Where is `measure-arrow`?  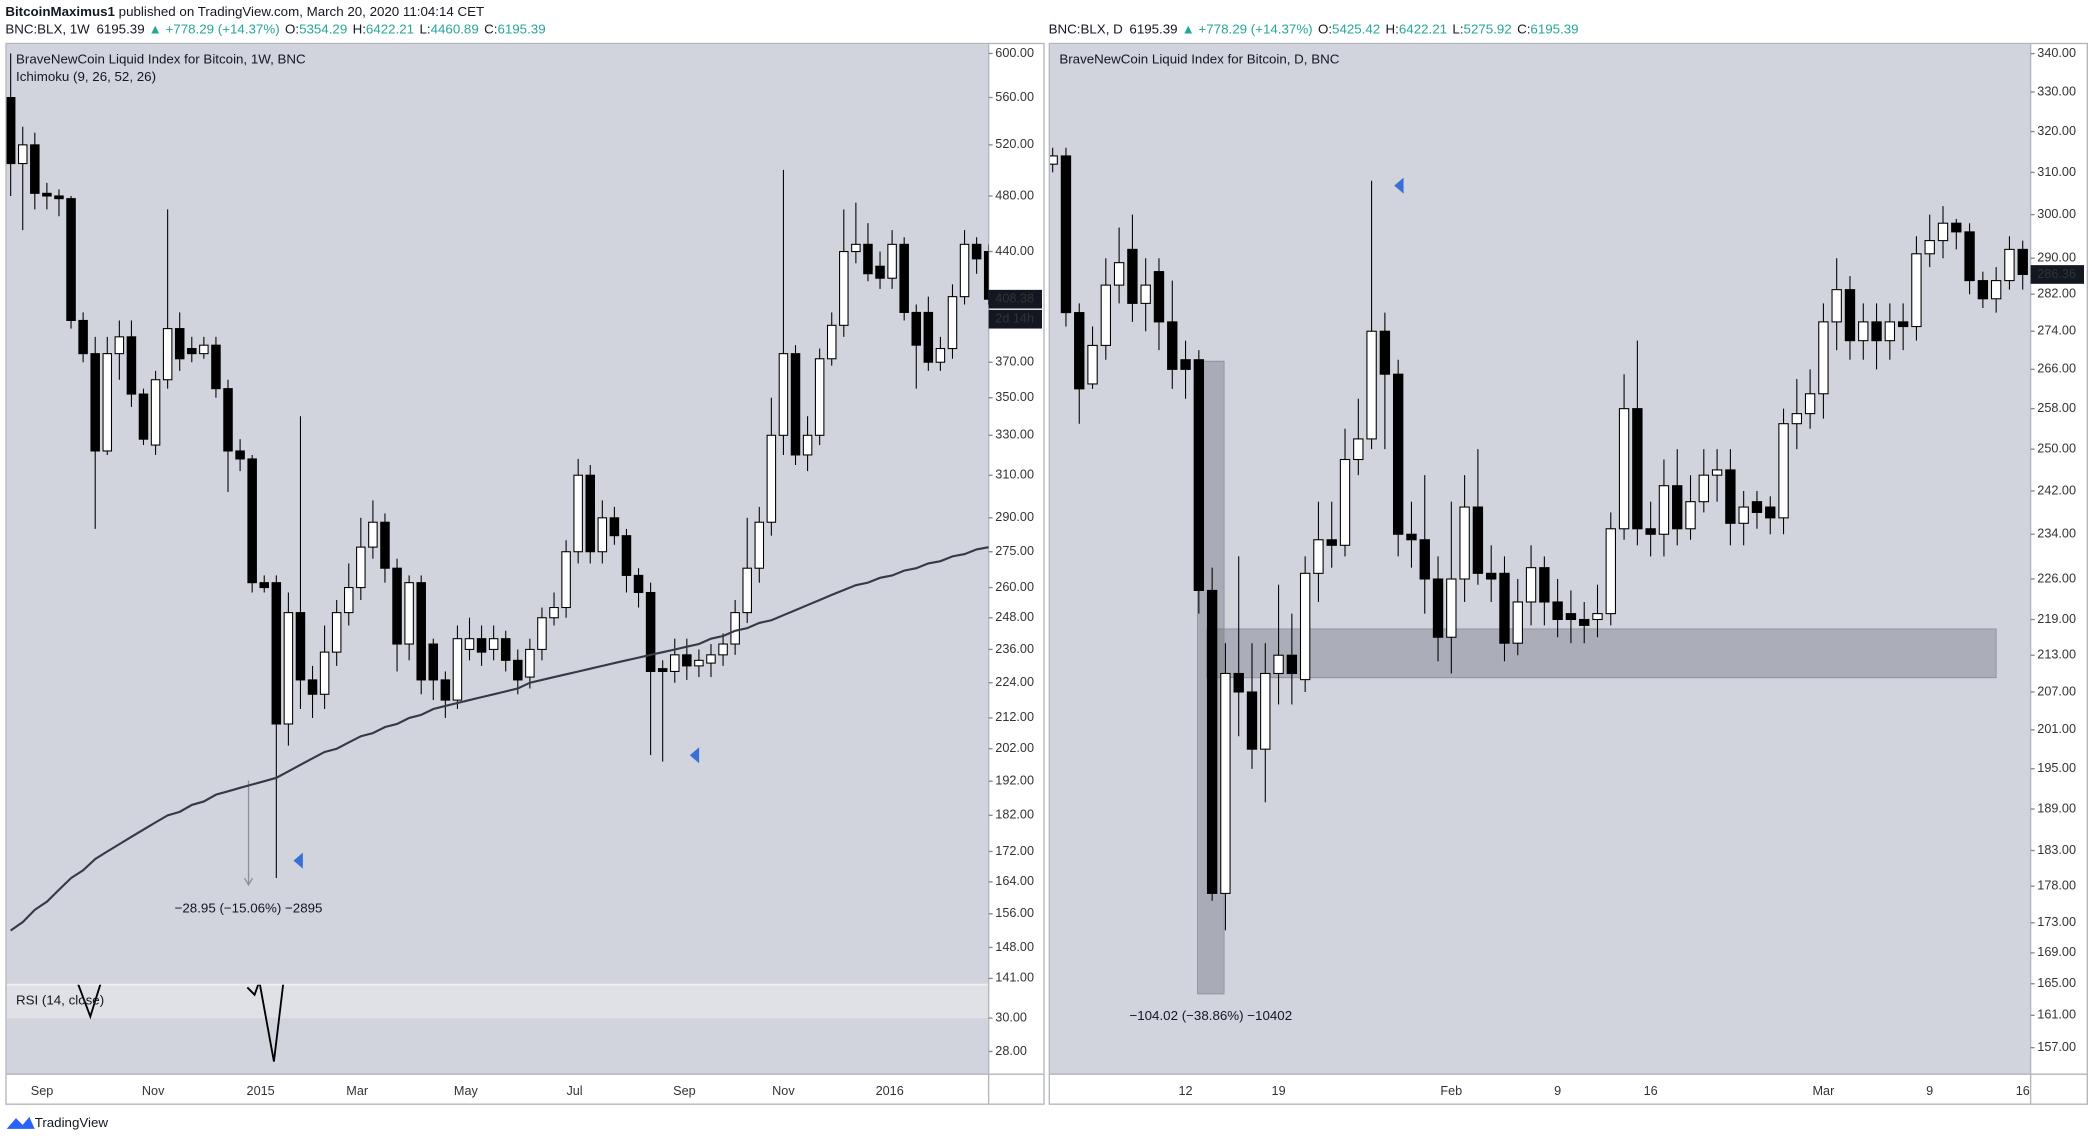
measure-arrow is located at coordinates (248, 882).